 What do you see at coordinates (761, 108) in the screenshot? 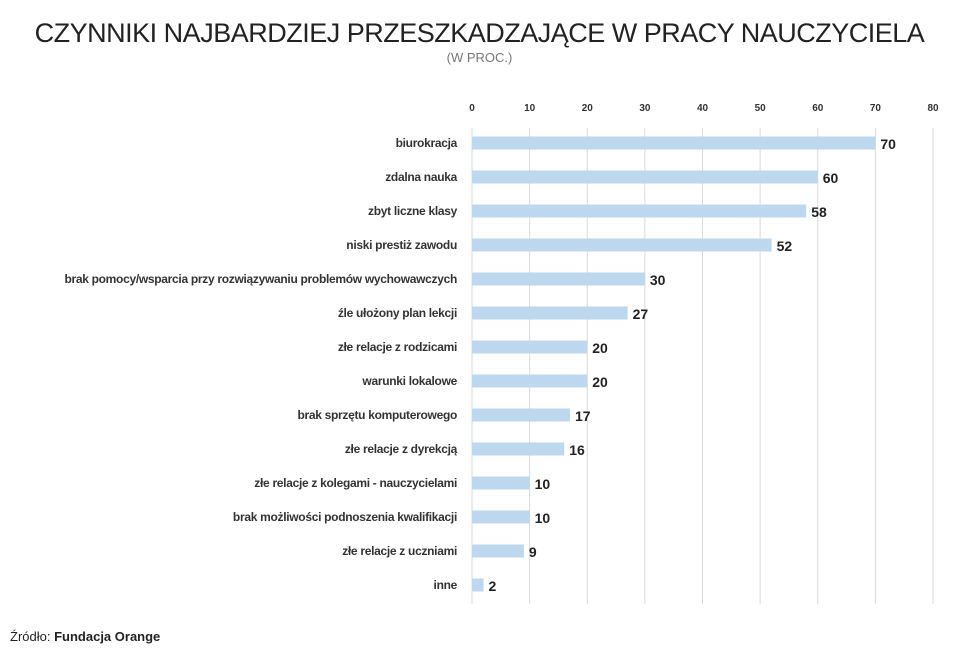
I see `x-tick-label: 50` at bounding box center [761, 108].